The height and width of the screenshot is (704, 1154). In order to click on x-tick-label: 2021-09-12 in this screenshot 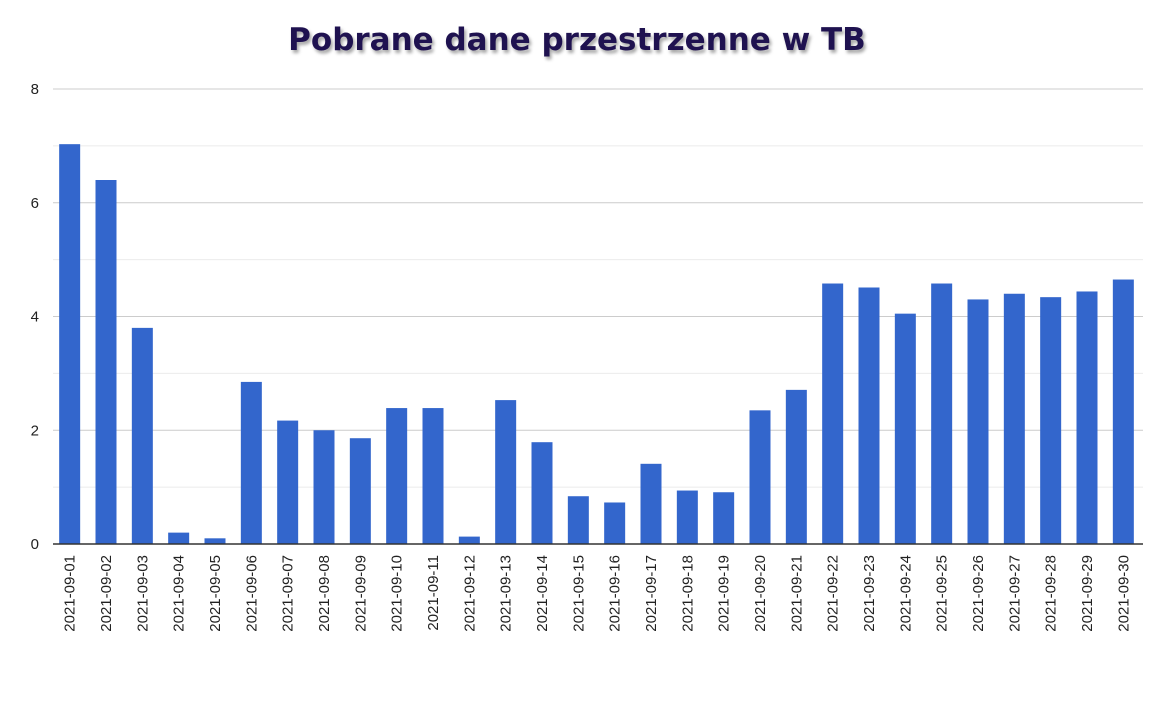, I will do `click(469, 593)`.